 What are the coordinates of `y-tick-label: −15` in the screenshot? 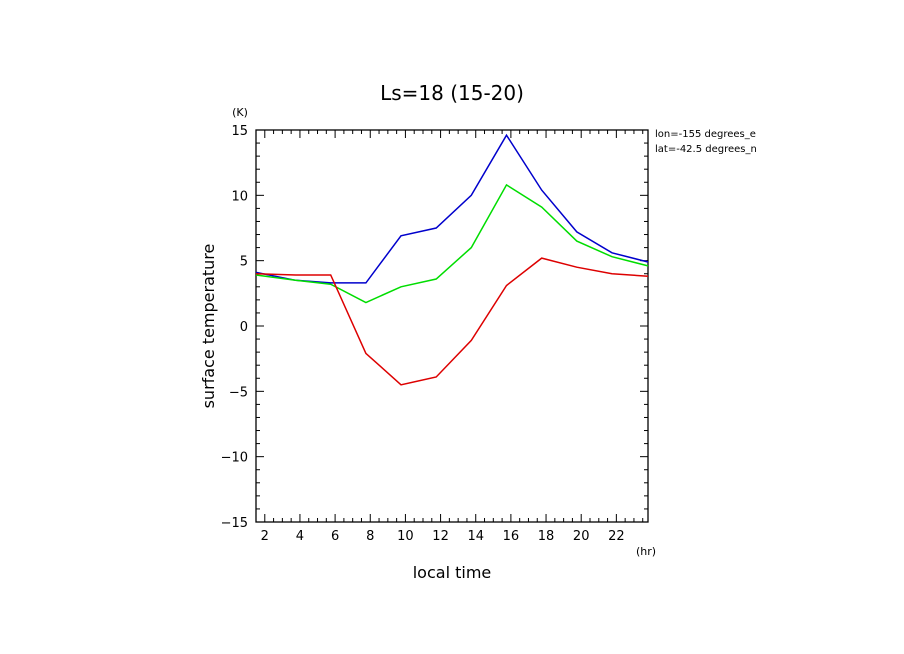 It's located at (234, 523).